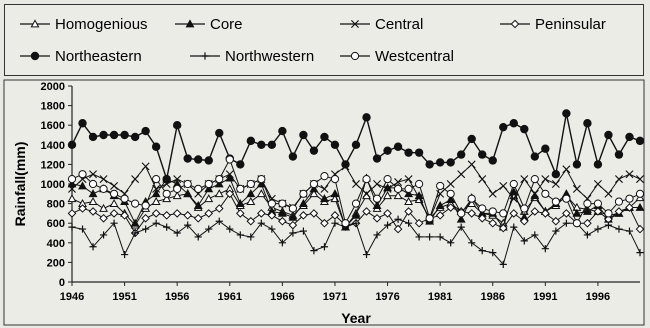  I want to click on legend-entry-northeastern: Northeastern, so click(81, 56).